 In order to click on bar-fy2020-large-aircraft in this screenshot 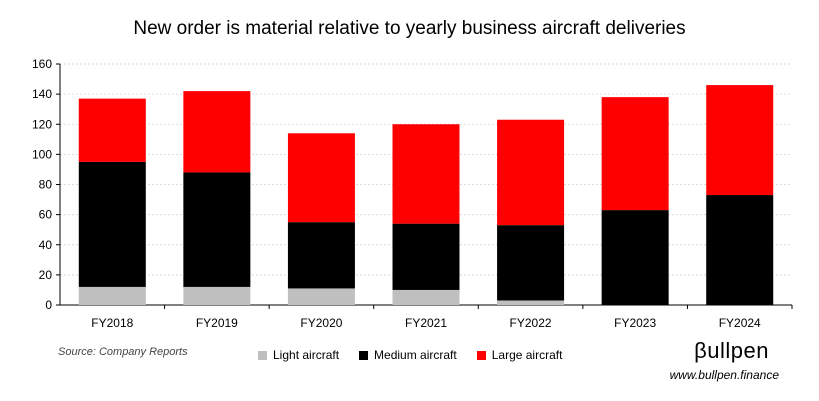, I will do `click(321, 178)`.